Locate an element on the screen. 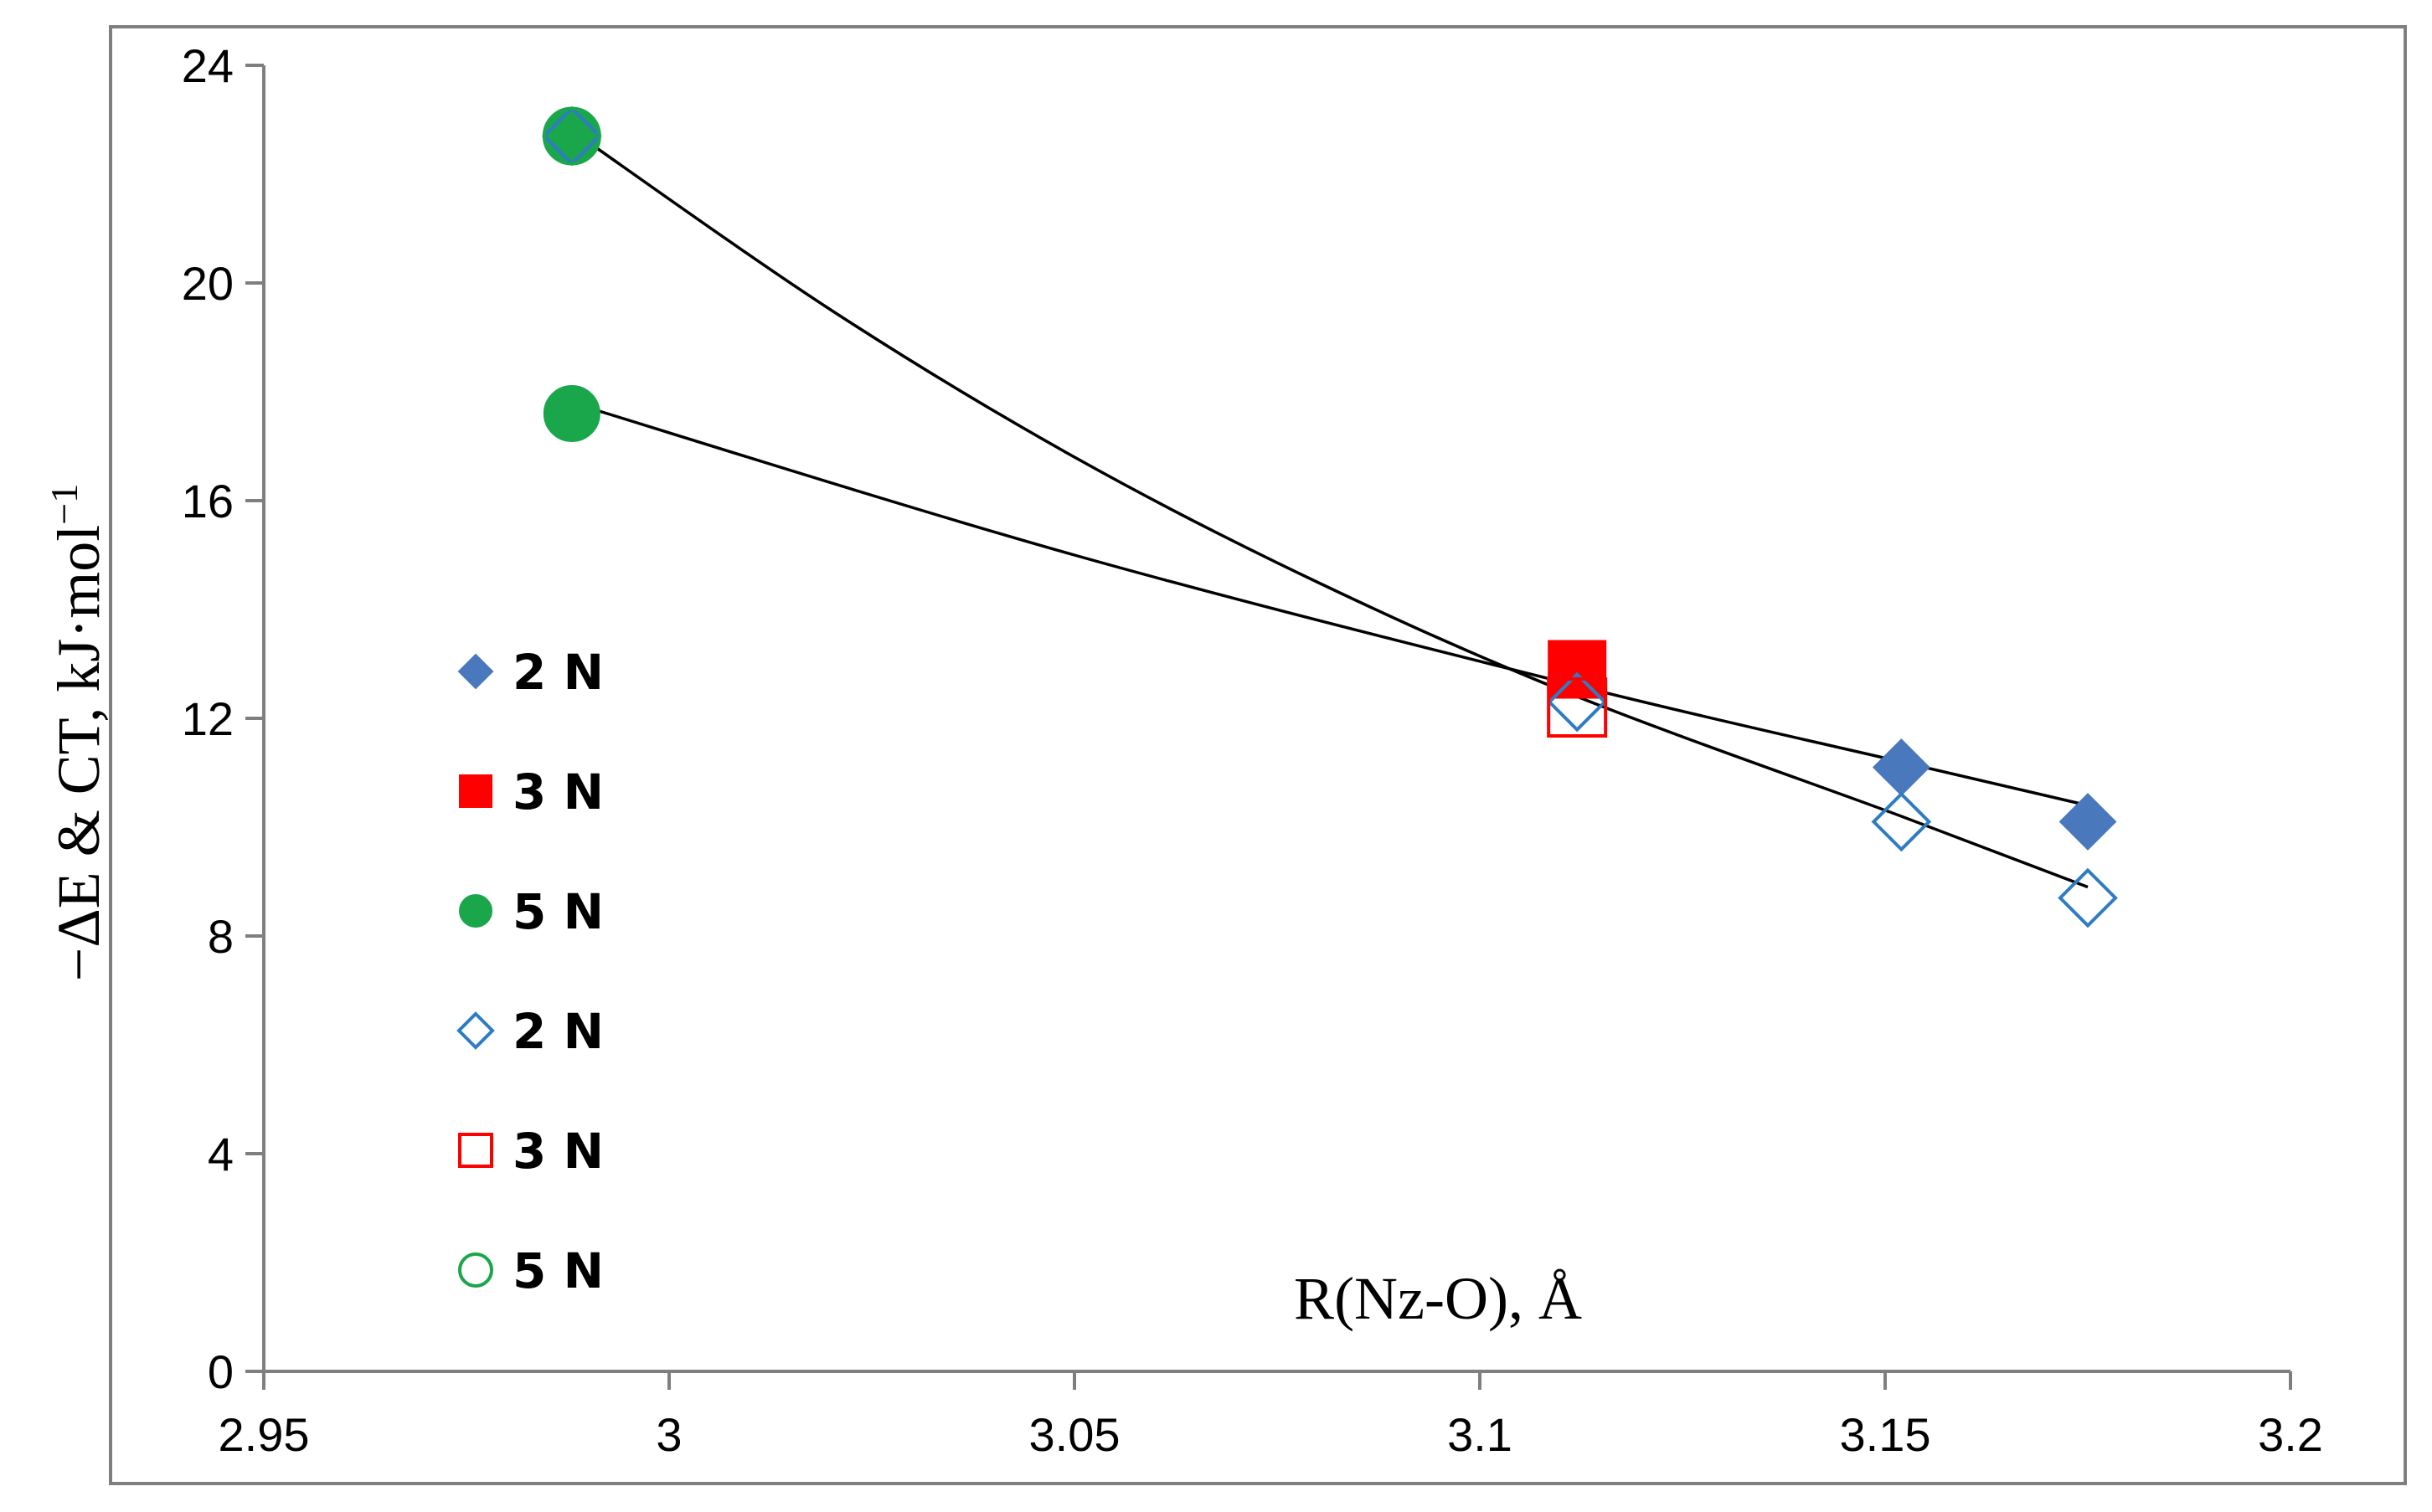 Image resolution: width=2432 pixels, height=1512 pixels. legend-label-2: 3 N is located at coordinates (558, 792).